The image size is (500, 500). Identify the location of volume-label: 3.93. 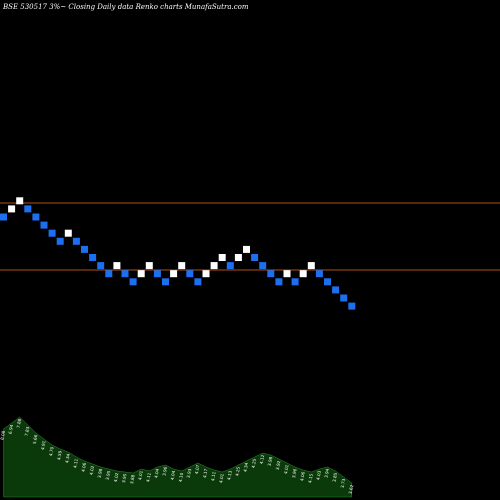
(189, 473).